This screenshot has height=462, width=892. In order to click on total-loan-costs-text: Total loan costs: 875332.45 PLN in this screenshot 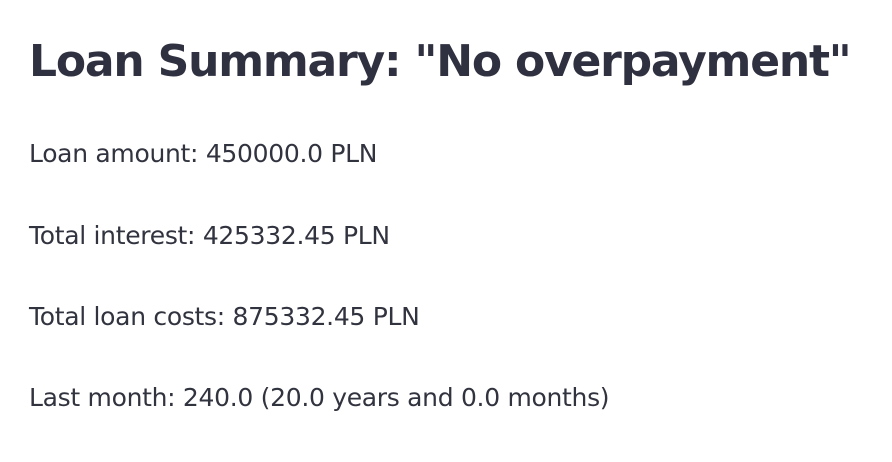, I will do `click(224, 316)`.